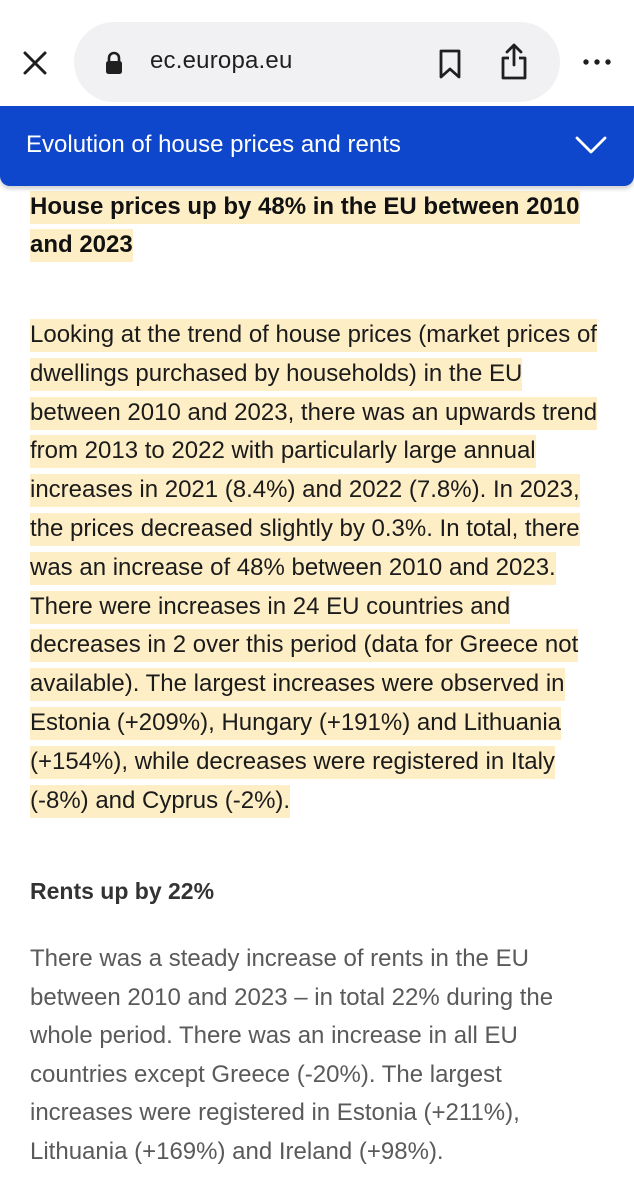 The image size is (634, 1200). I want to click on lock-icon, so click(114, 62).